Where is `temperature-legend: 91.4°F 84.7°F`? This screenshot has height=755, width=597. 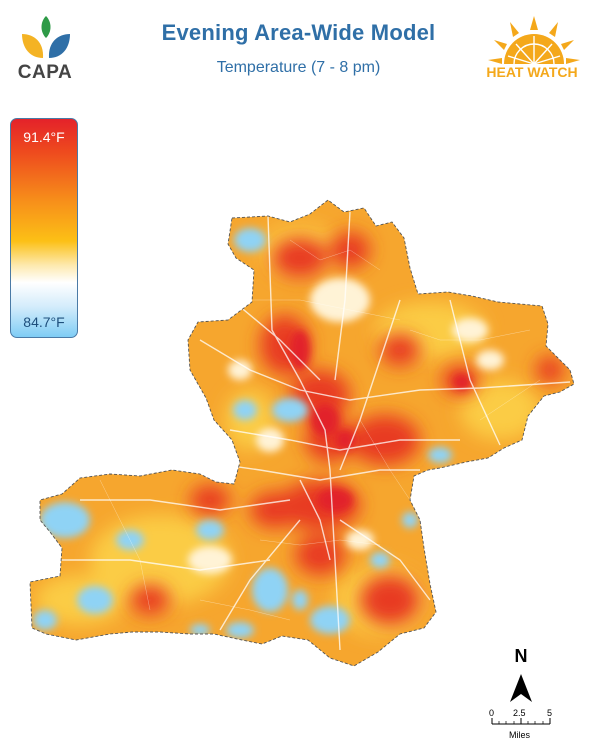
temperature-legend: 91.4°F 84.7°F is located at coordinates (44, 228).